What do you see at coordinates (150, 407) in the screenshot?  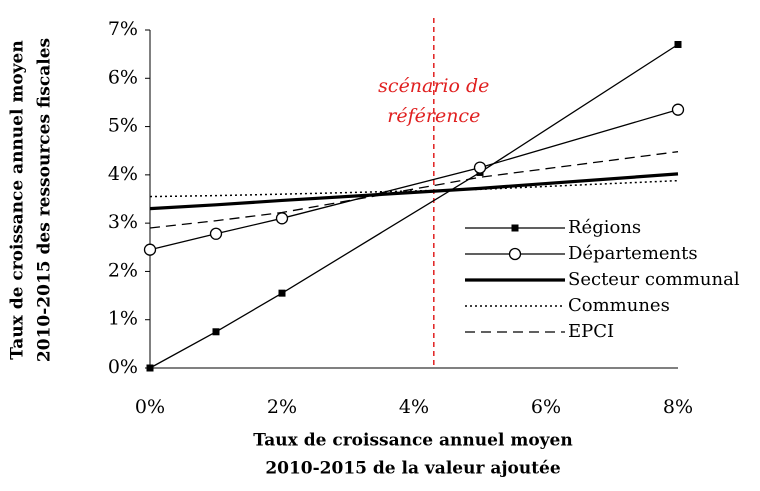 I see `x-tick-label: 0%` at bounding box center [150, 407].